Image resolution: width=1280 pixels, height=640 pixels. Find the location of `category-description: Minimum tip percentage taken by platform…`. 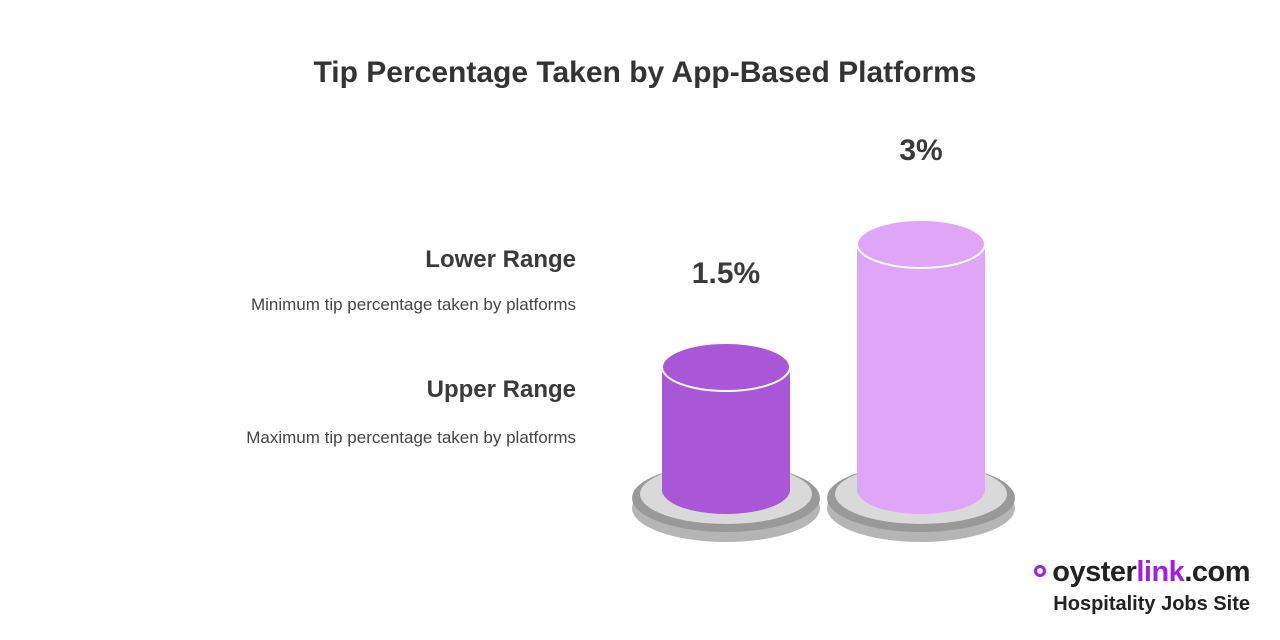

category-description: Minimum tip percentage taken by platform… is located at coordinates (413, 304).